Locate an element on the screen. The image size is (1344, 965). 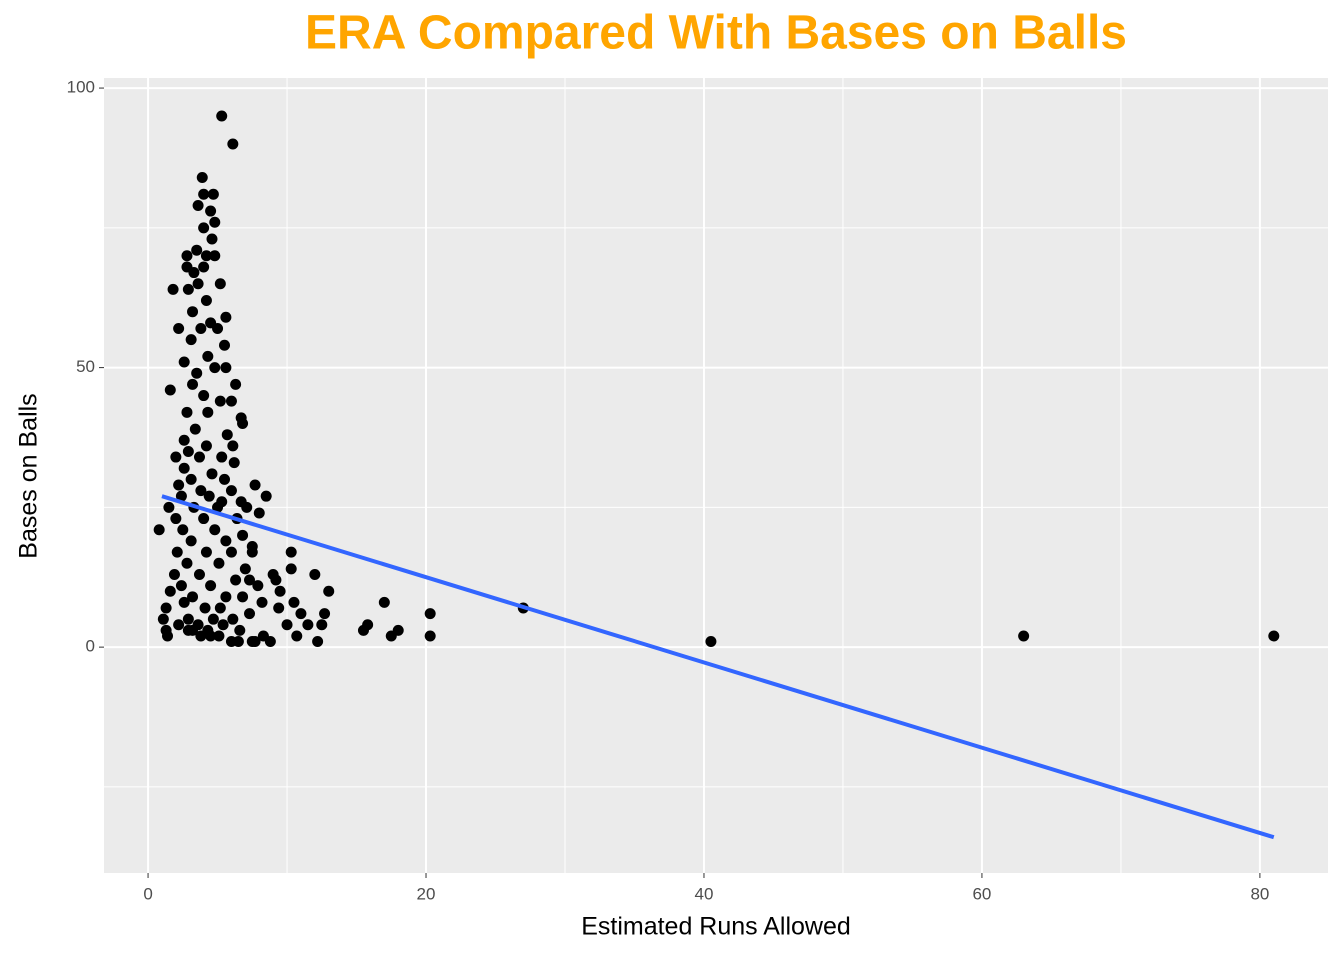
x-tick-label: 60 is located at coordinates (981, 893).